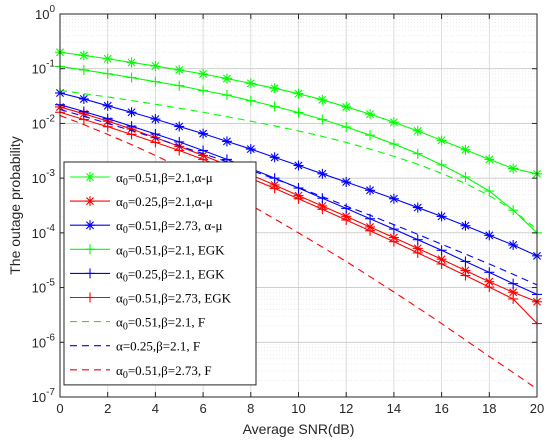 This screenshot has width=550, height=441. I want to click on x-tick-label: 6, so click(202, 408).